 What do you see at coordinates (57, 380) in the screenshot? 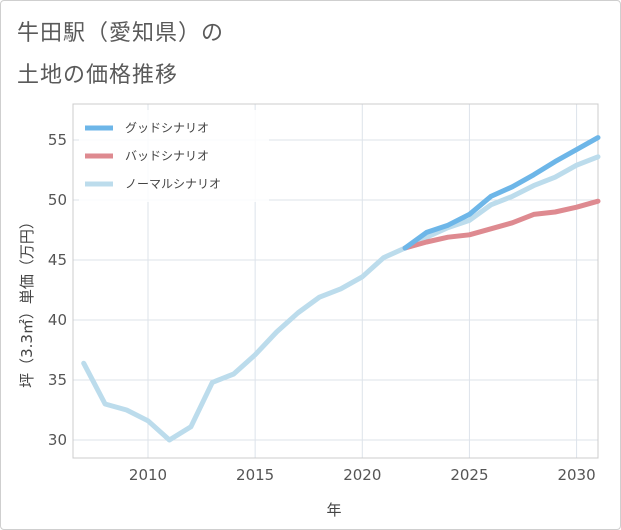
I see `y-tick-label: 35` at bounding box center [57, 380].